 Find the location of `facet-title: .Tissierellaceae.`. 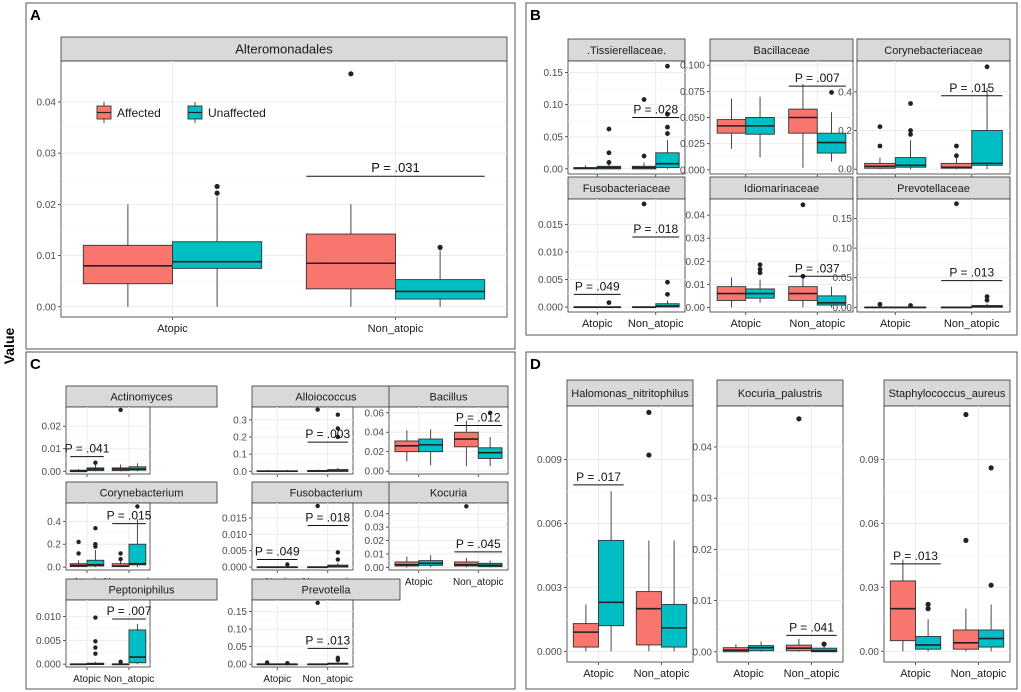

facet-title: .Tissierellaceae. is located at coordinates (626, 51).